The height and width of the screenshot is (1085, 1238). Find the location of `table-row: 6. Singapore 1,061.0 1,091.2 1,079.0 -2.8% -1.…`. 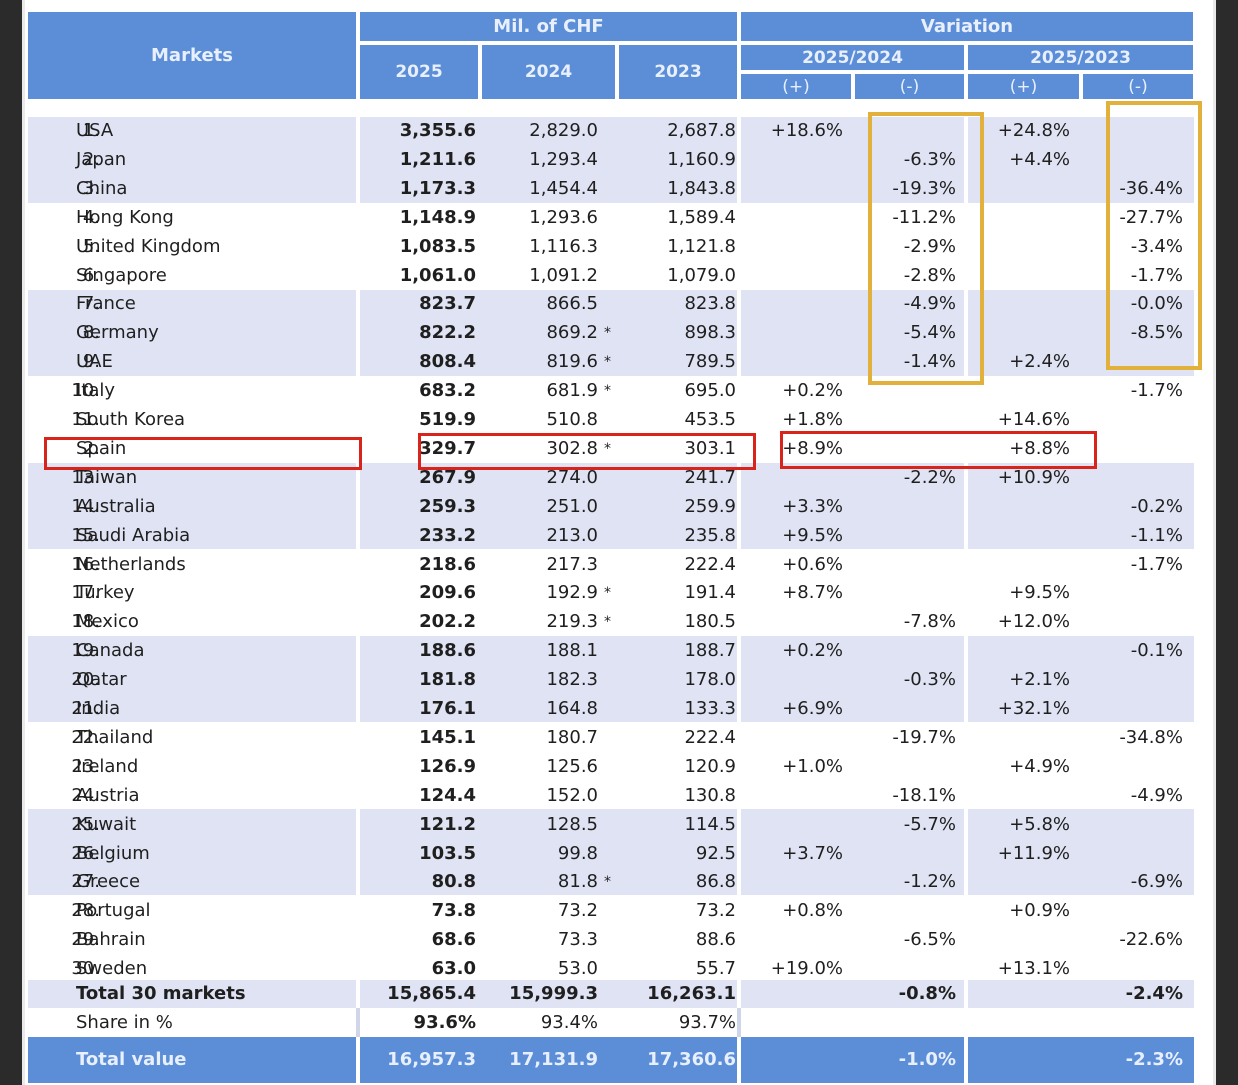

table-row: 6. Singapore 1,061.0 1,091.2 1,079.0 -2.8% -1.… is located at coordinates (611, 276).